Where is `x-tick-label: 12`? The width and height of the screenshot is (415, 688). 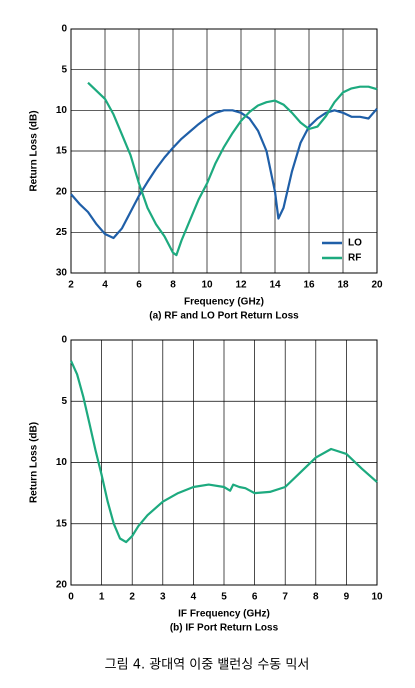 x-tick-label: 12 is located at coordinates (241, 285).